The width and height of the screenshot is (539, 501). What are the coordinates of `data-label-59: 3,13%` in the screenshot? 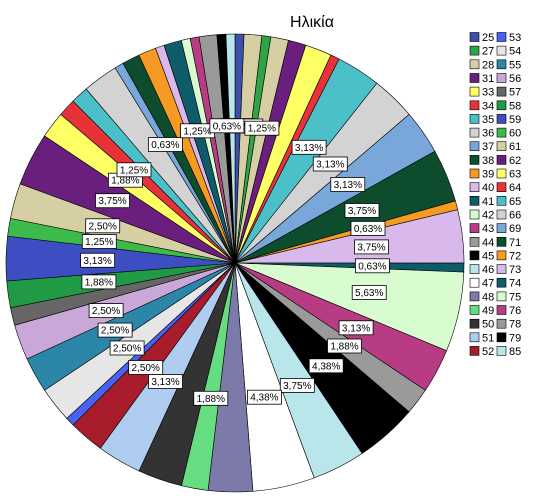 It's located at (97, 260).